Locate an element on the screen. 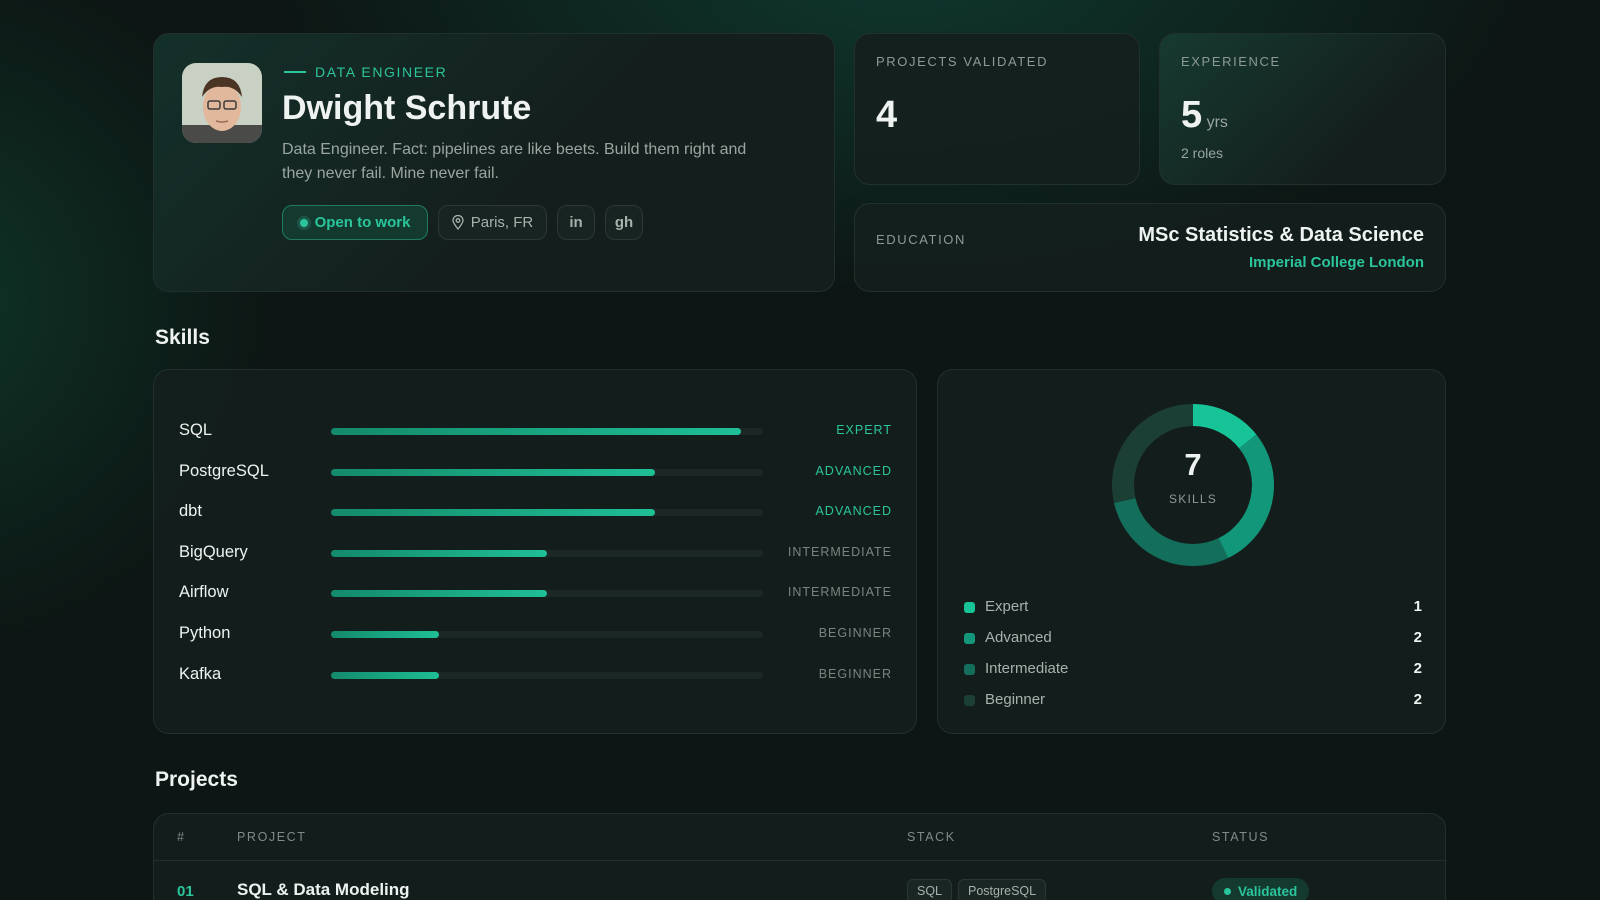 The width and height of the screenshot is (1600, 900). experience-stat-card: EXPERIENCE 5 yrs 2 roles is located at coordinates (1302, 109).